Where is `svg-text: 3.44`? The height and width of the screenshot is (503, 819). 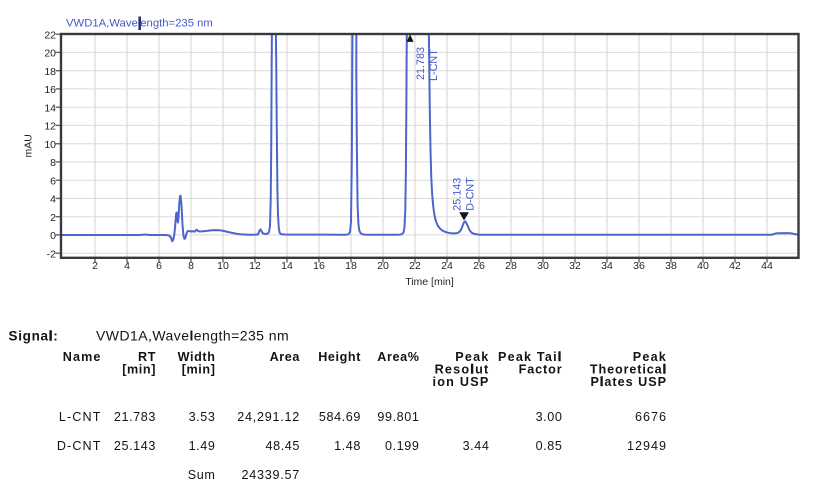 svg-text: 3.44 is located at coordinates (476, 446).